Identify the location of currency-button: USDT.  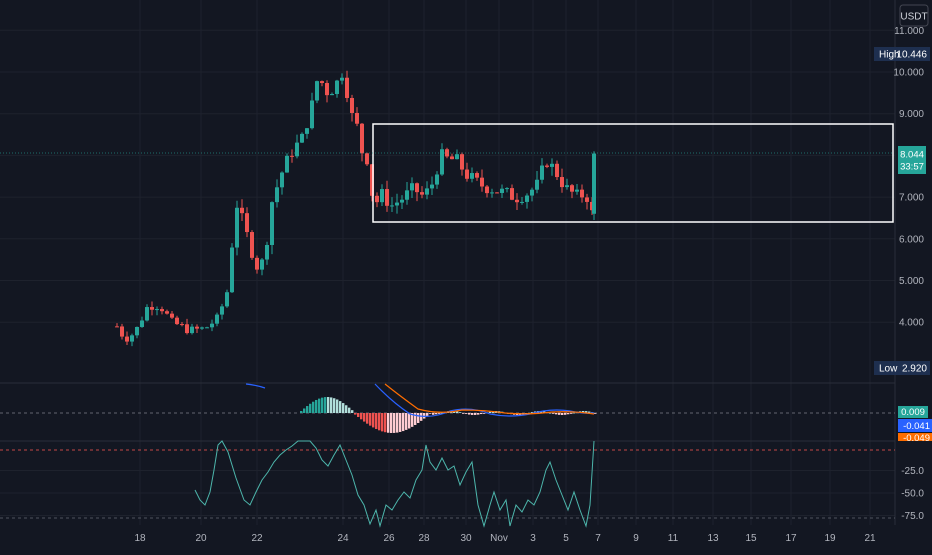
(914, 15).